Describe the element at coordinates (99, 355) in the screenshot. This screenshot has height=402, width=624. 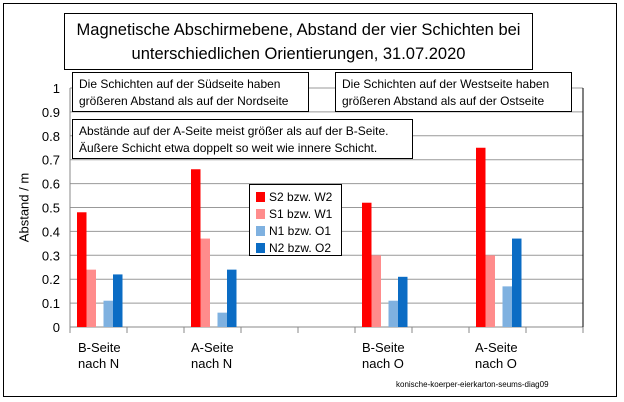
I see `x-tick-label: B-Seite nach N` at that location.